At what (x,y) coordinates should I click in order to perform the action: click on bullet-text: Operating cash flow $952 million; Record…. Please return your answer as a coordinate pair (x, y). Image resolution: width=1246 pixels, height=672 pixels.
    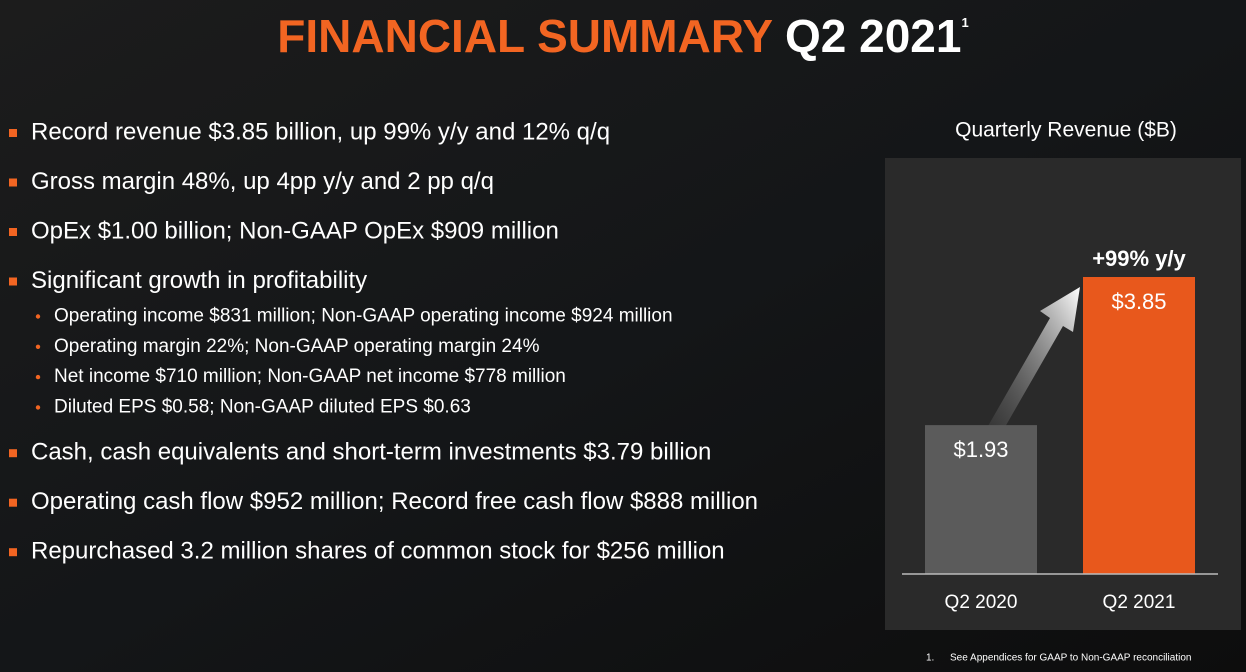
    Looking at the image, I should click on (394, 501).